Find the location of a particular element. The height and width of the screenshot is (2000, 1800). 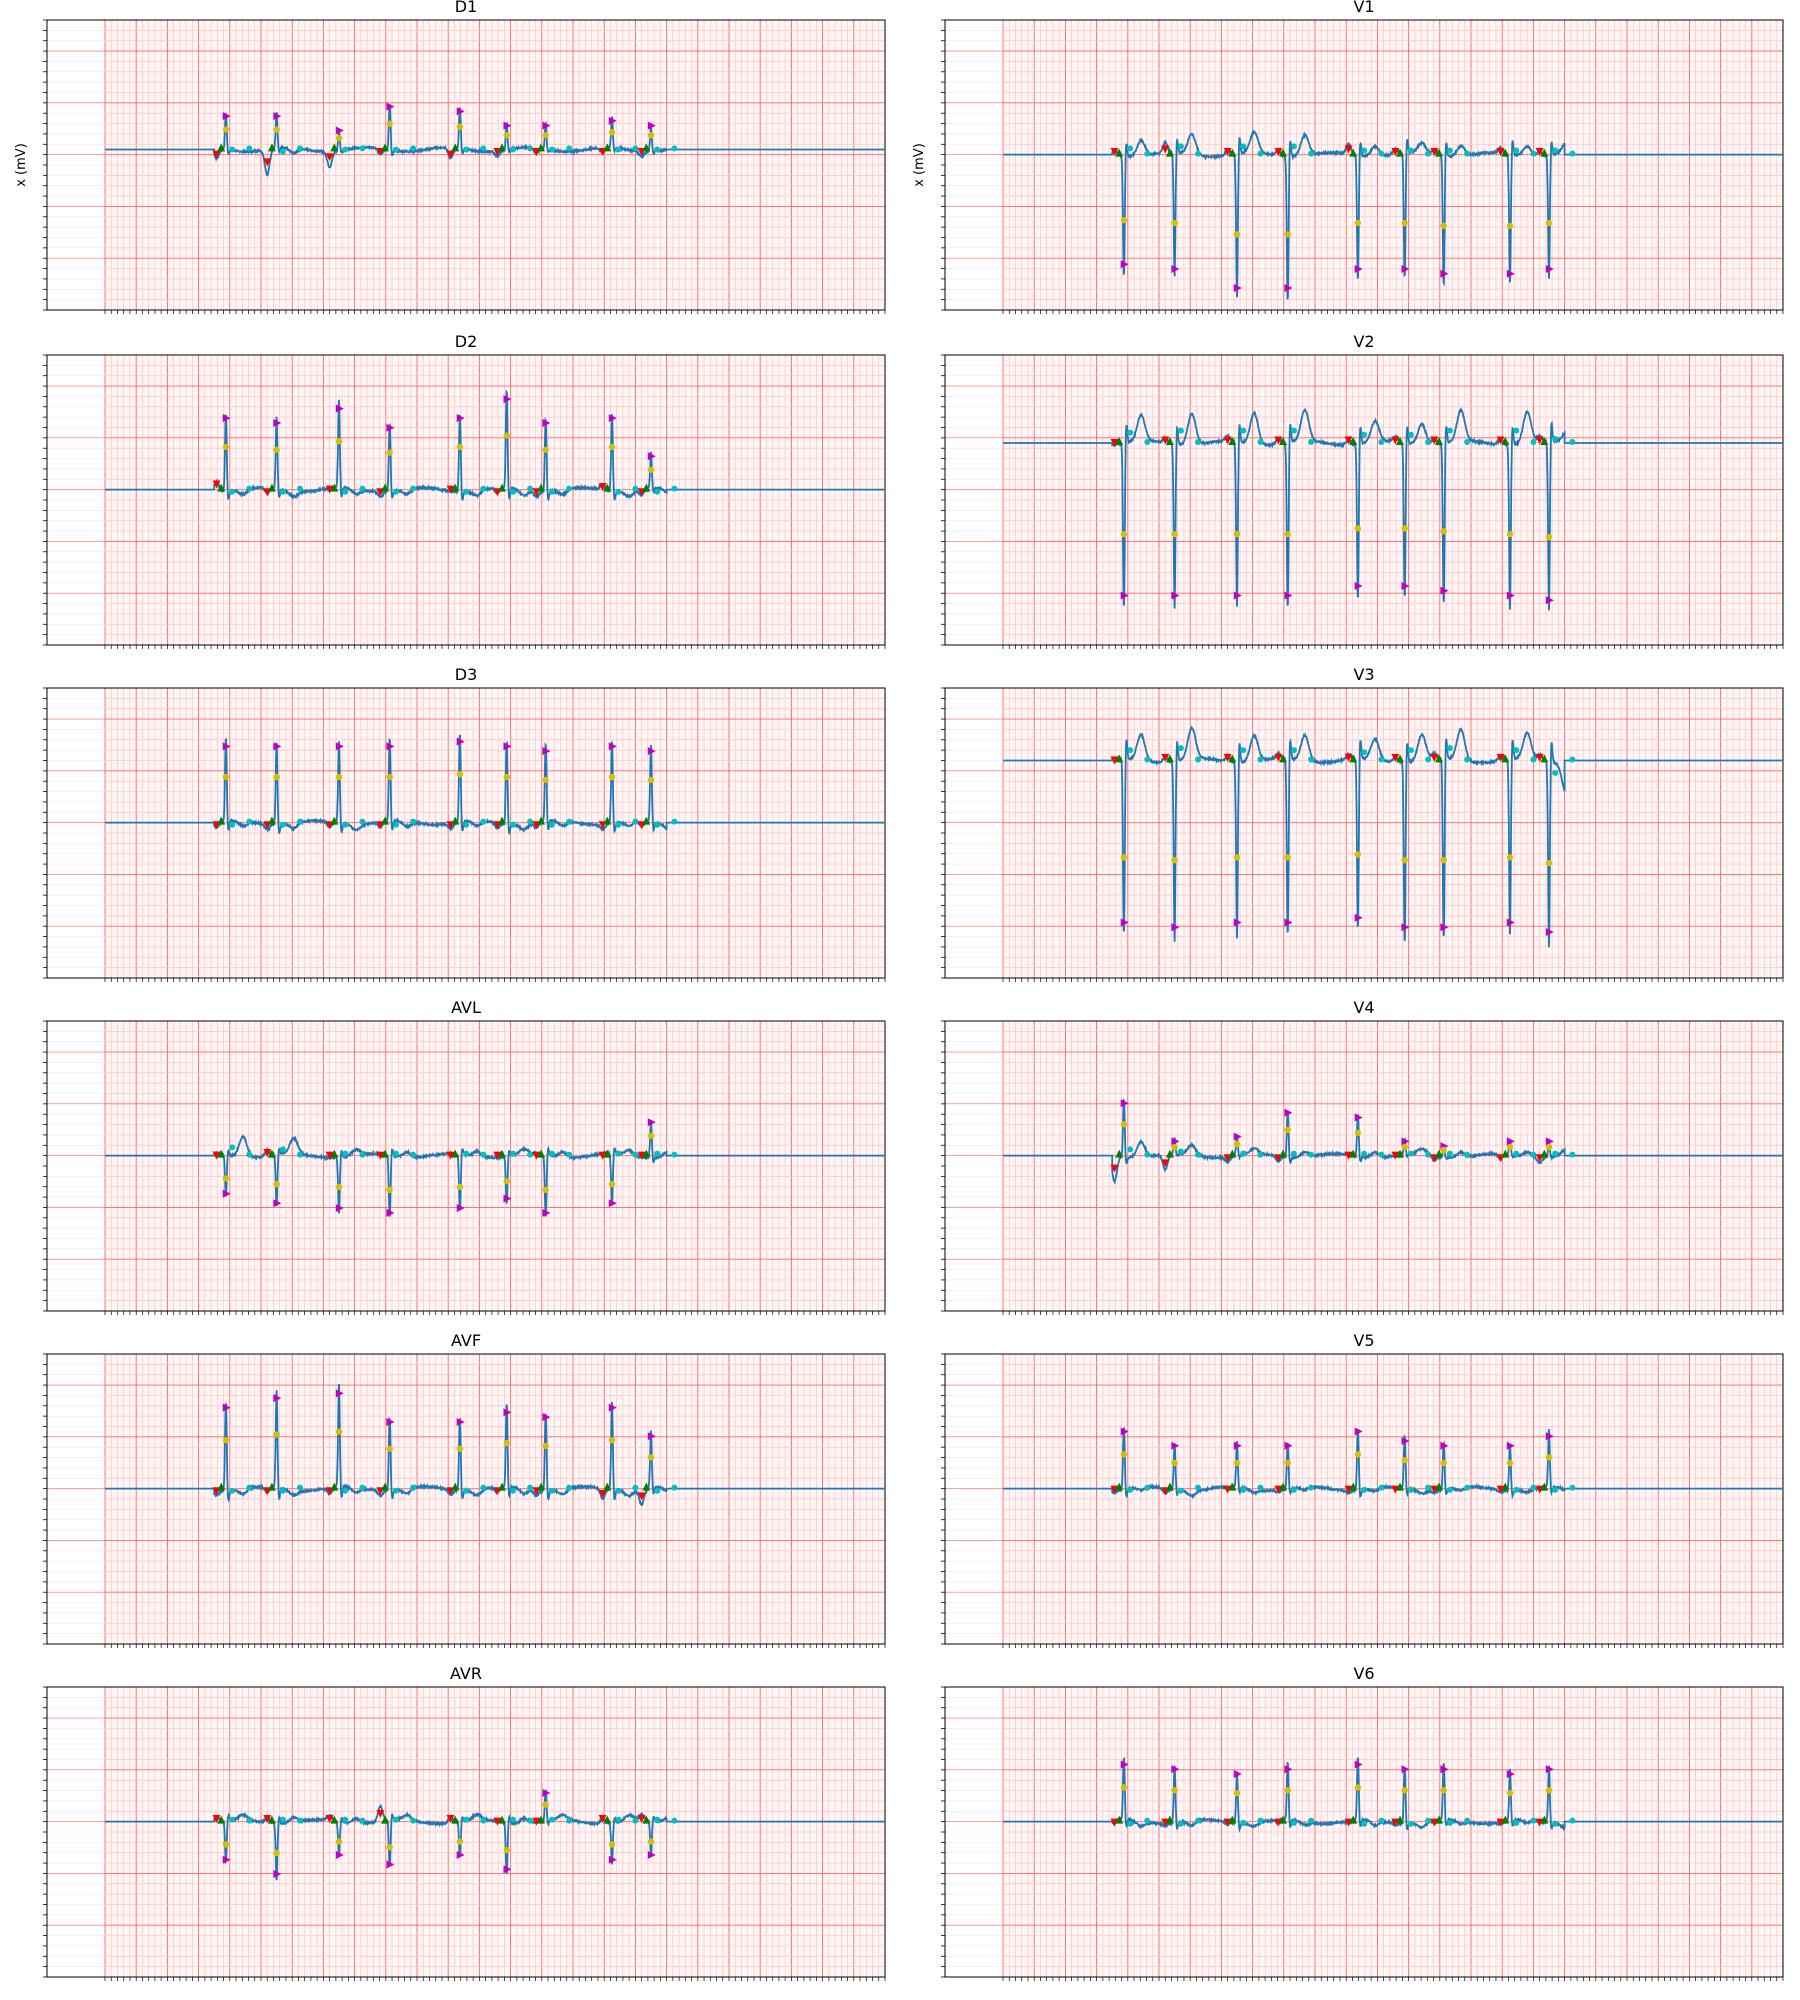

panel-d2: D2 is located at coordinates (464, 490).